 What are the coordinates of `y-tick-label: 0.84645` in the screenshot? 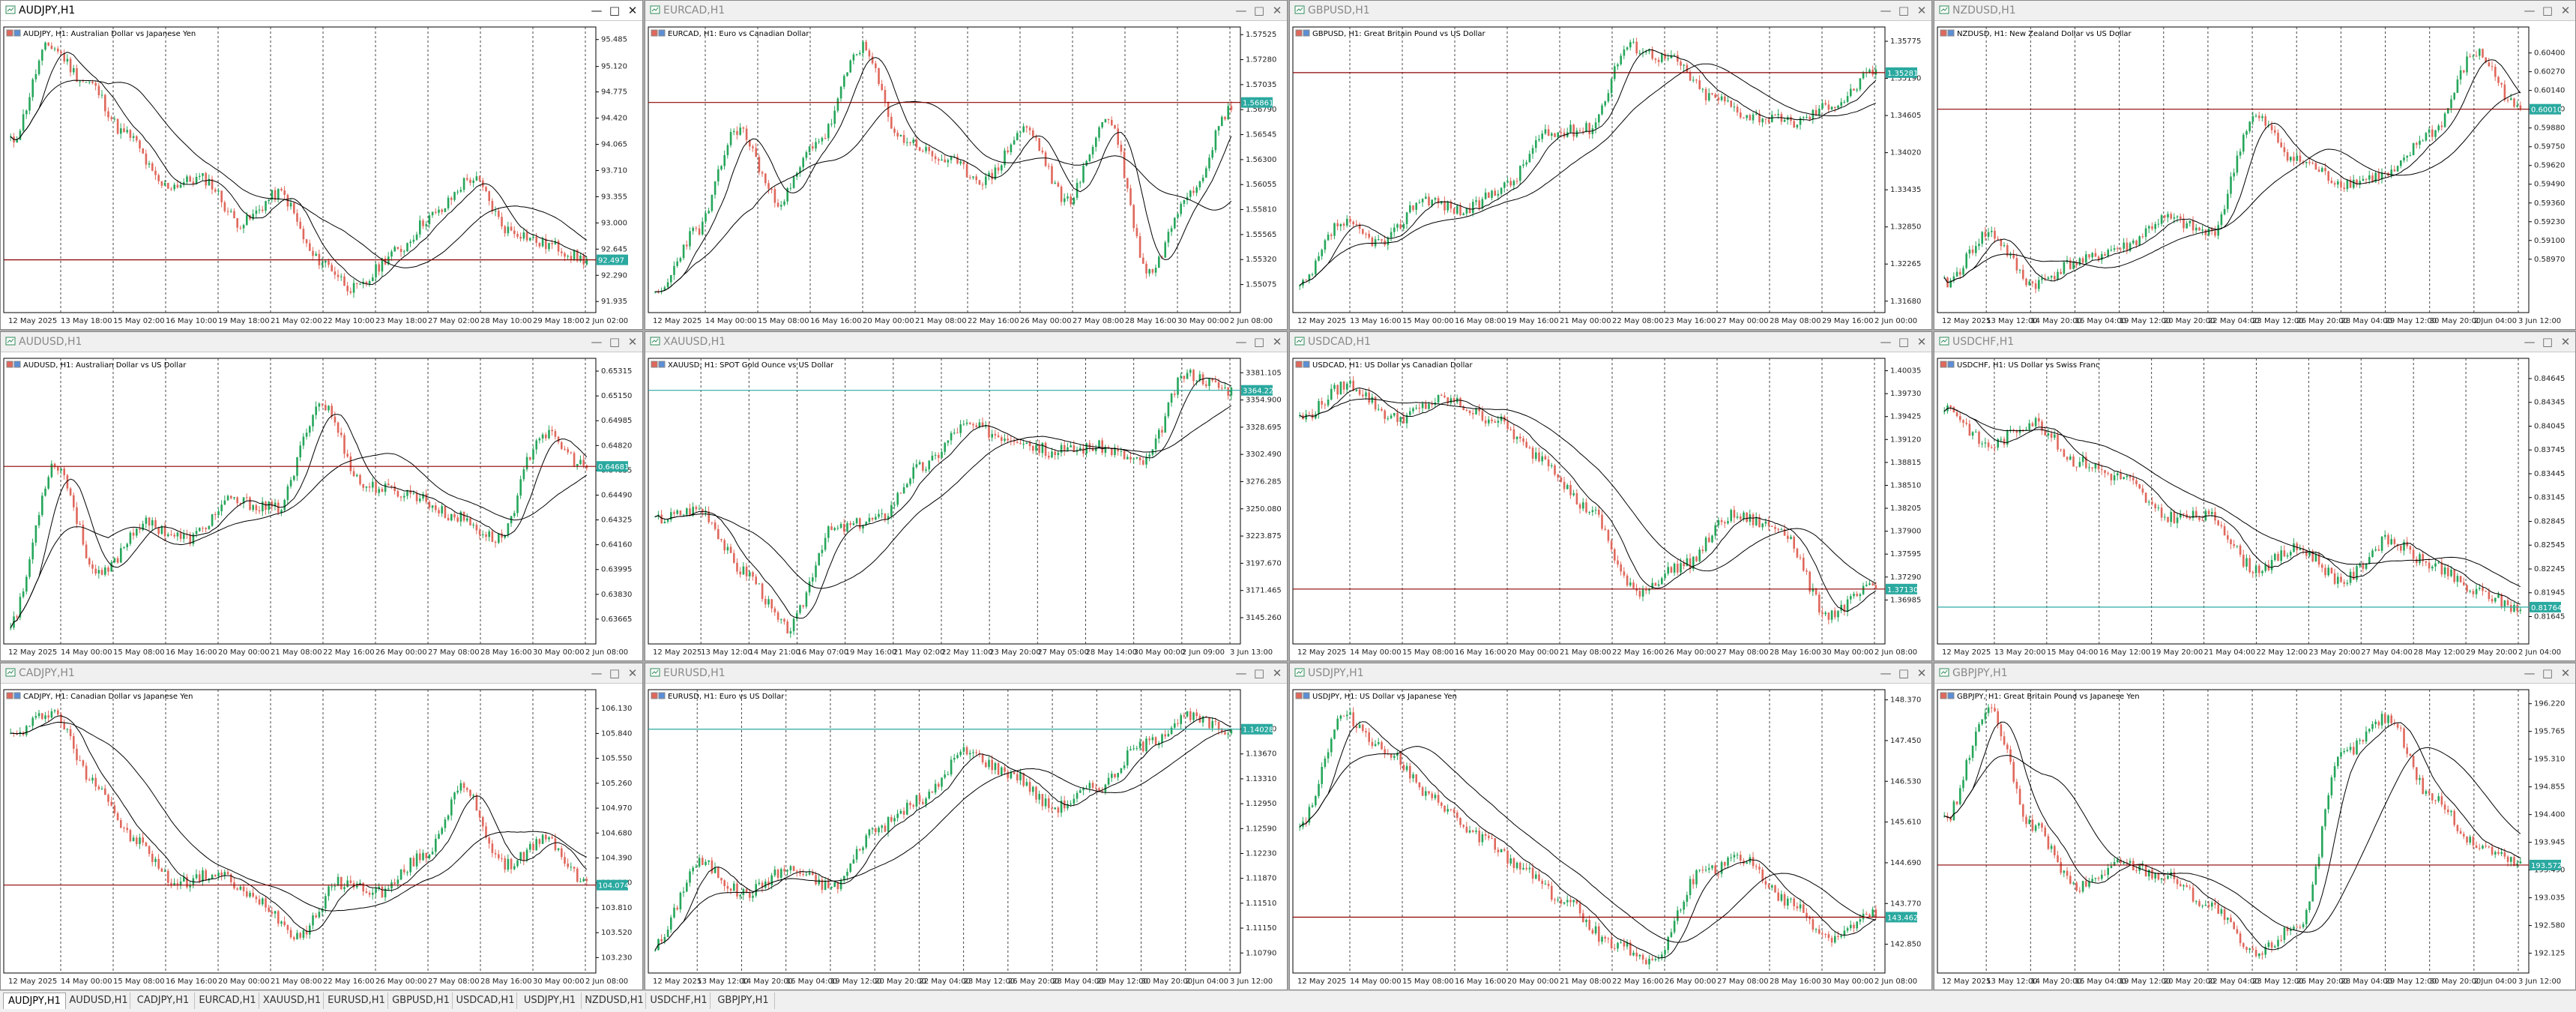 It's located at (2550, 379).